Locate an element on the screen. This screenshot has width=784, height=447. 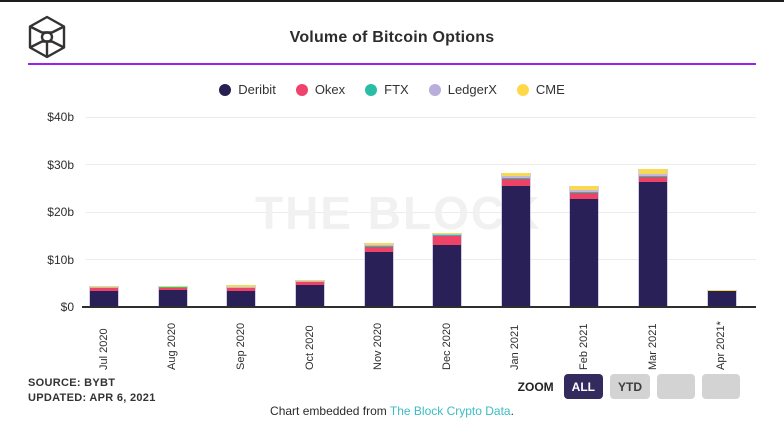
legend-item-okex: Okex is located at coordinates (320, 89).